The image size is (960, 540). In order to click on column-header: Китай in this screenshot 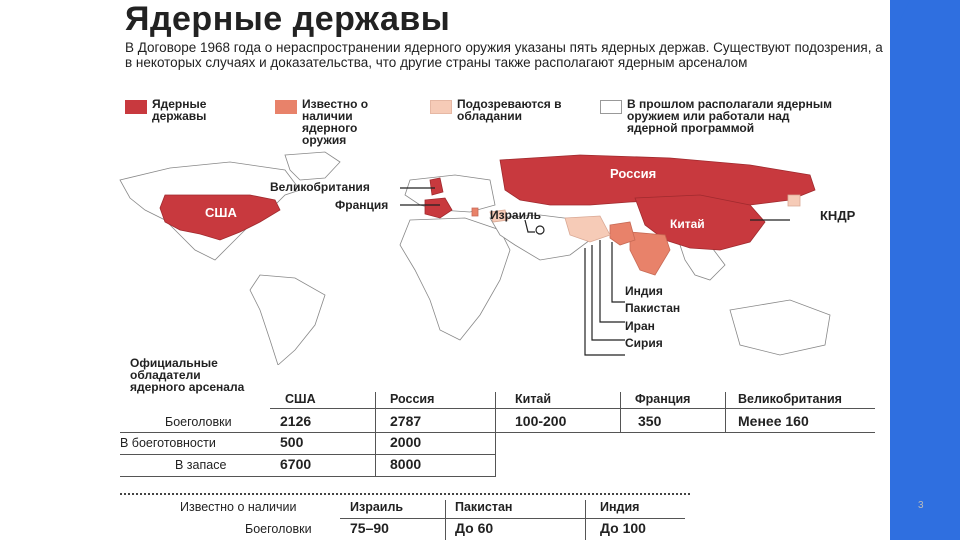, I will do `click(533, 399)`.